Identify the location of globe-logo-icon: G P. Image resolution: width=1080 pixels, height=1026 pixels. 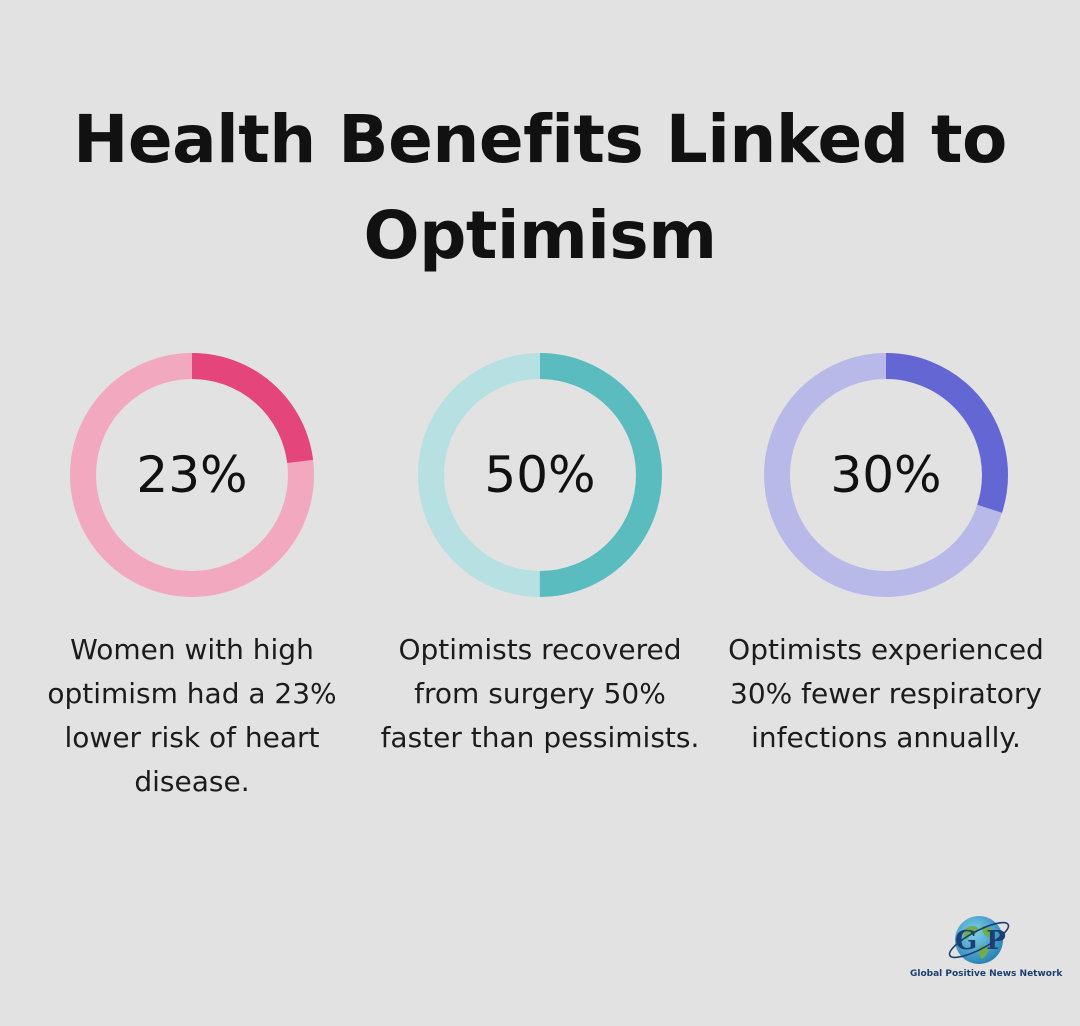
(979, 940).